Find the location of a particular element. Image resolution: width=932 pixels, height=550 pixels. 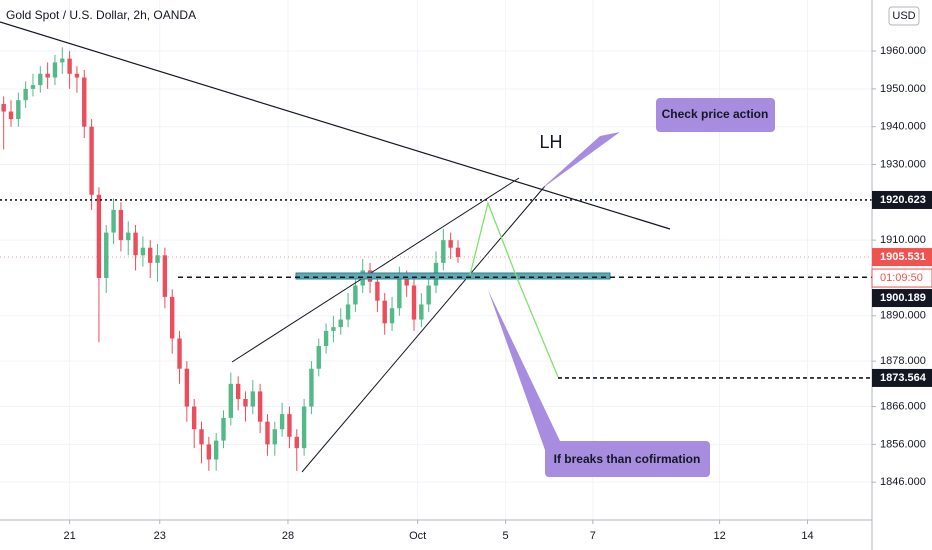

support-zone is located at coordinates (453, 276).